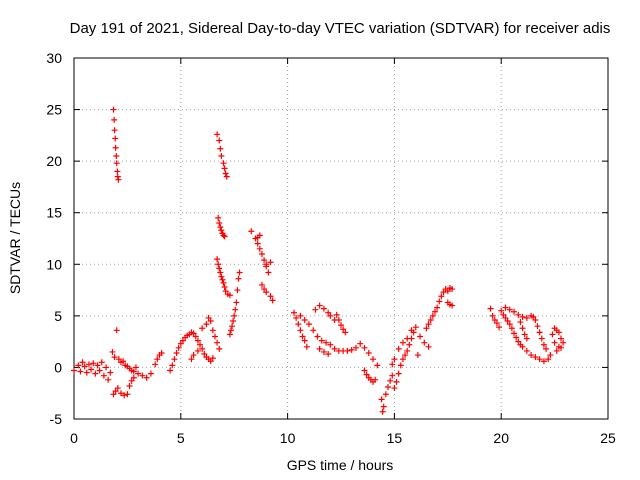 The height and width of the screenshot is (480, 640). What do you see at coordinates (74, 438) in the screenshot?
I see `x-tick-label: 0` at bounding box center [74, 438].